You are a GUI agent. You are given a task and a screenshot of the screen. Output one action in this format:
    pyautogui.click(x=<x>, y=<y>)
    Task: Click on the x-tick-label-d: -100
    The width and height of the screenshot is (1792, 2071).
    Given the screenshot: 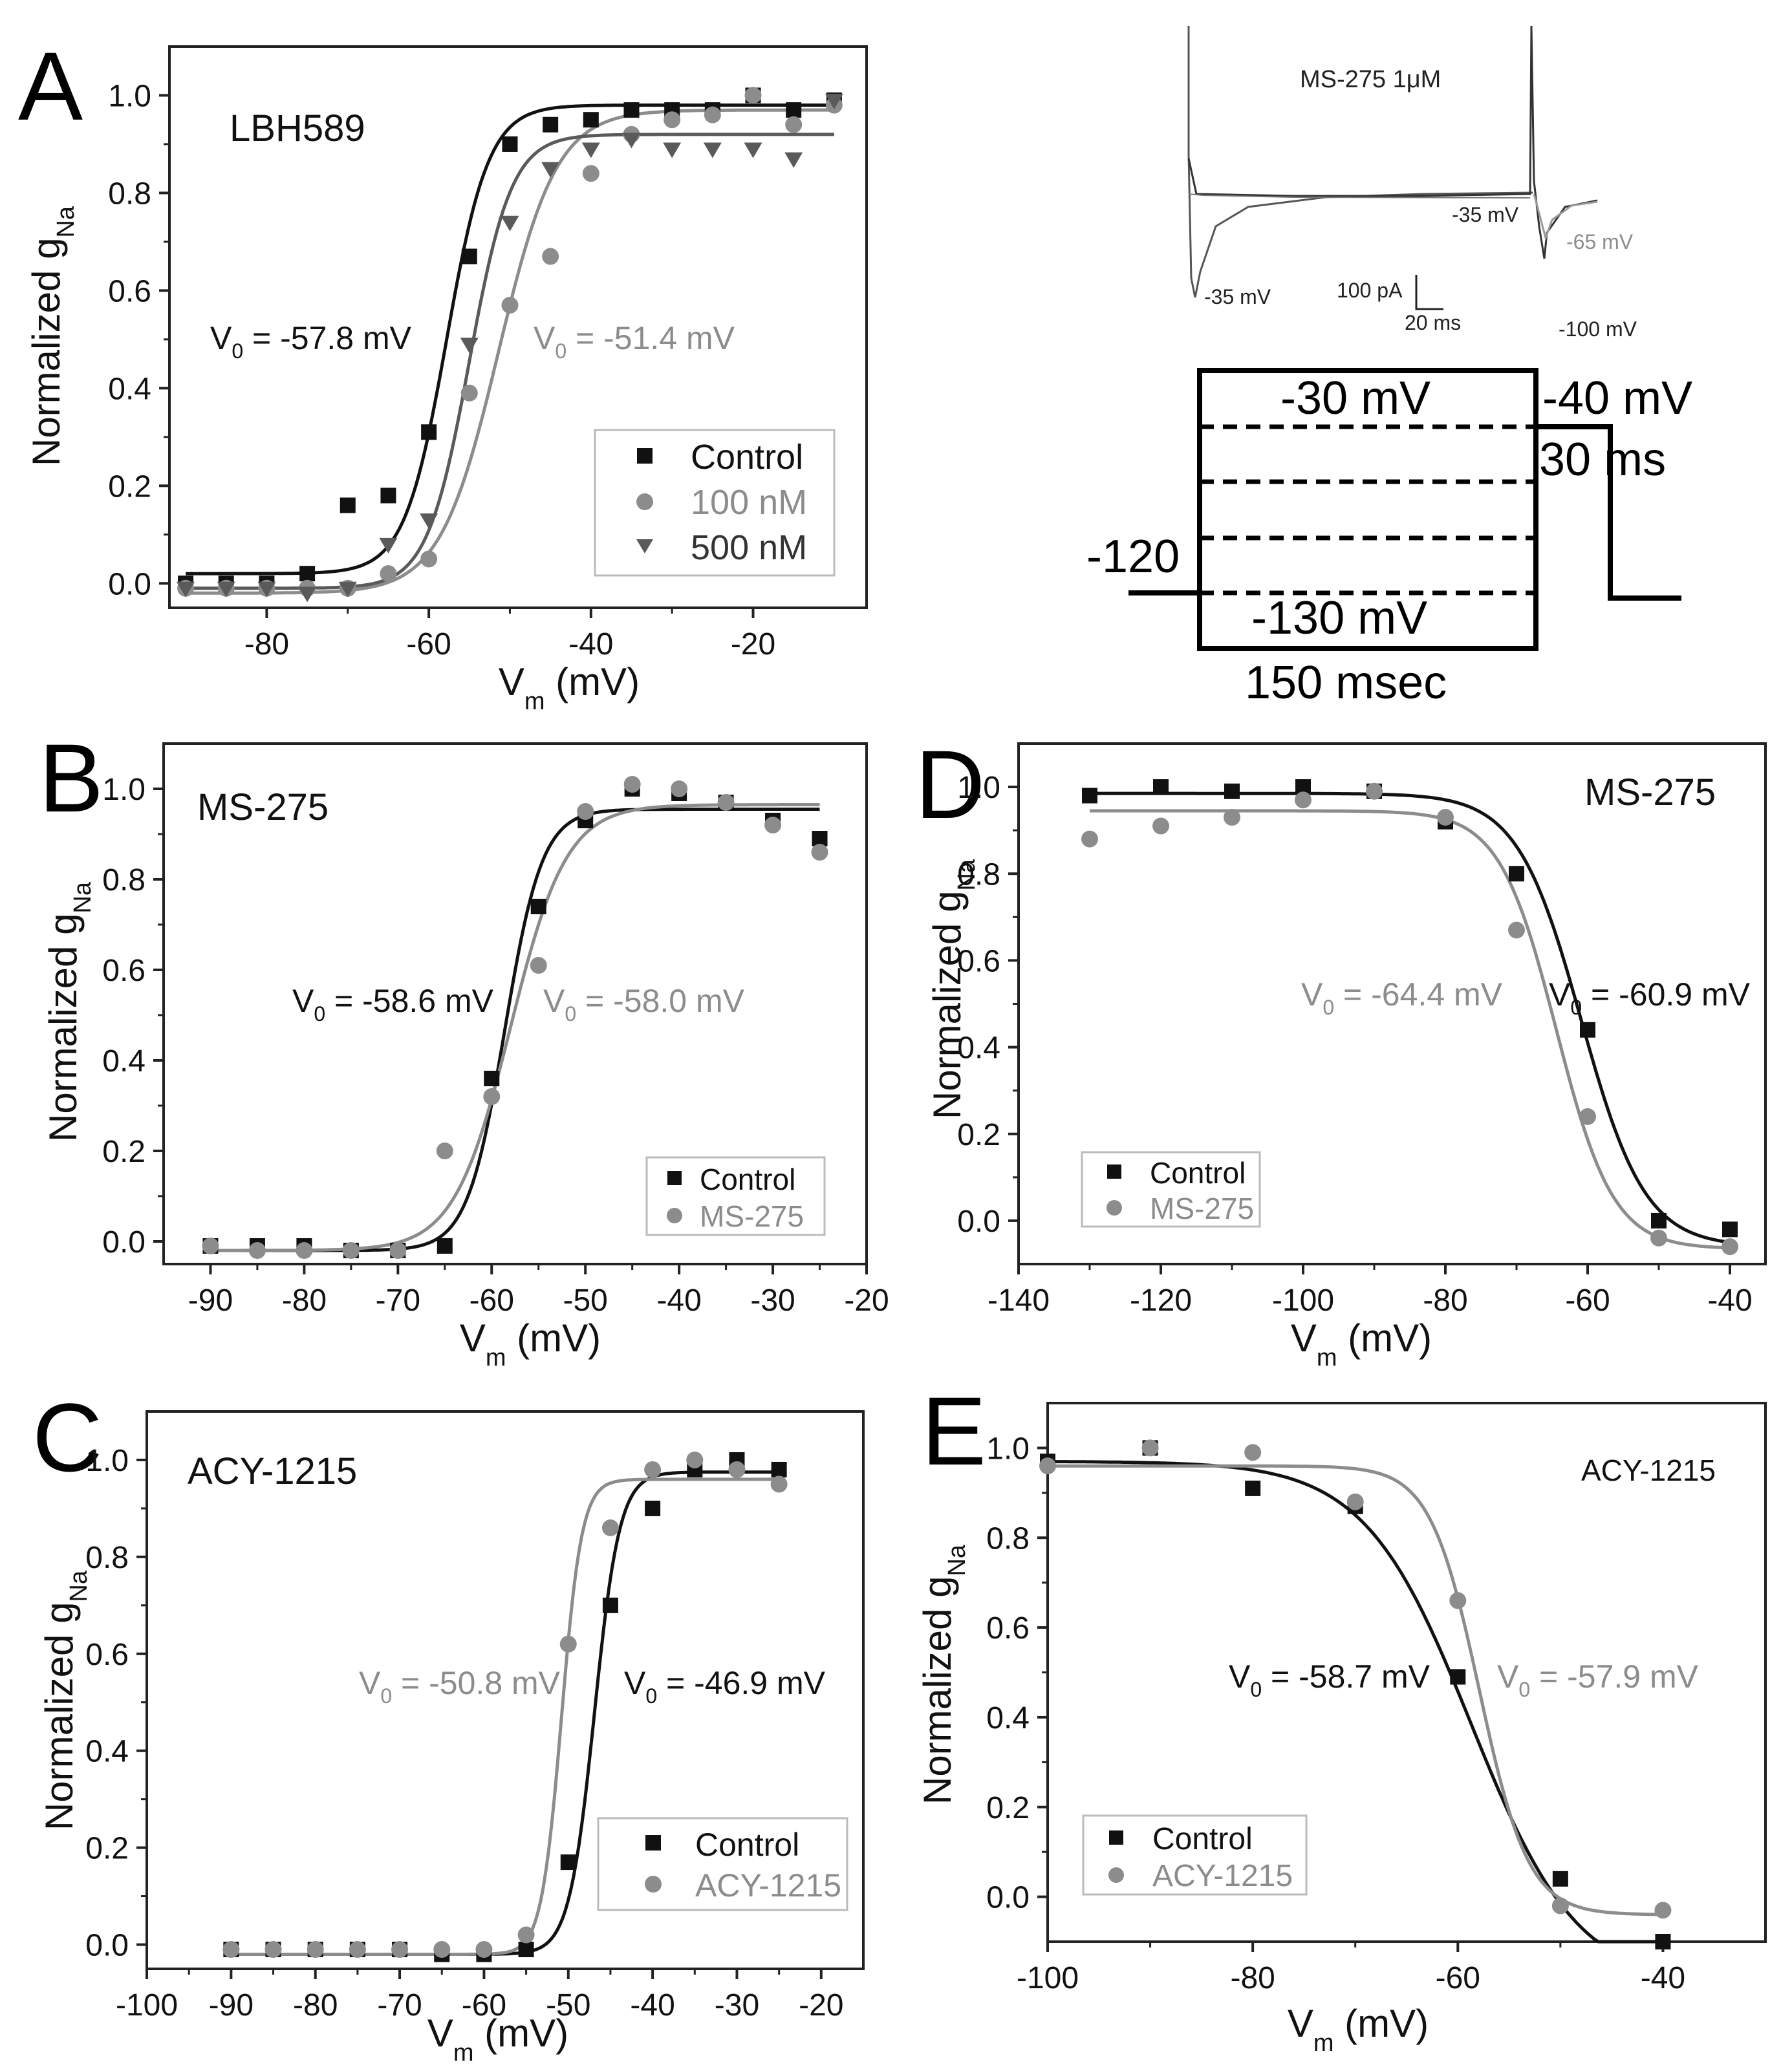 What is the action you would take?
    pyautogui.click(x=1303, y=1301)
    